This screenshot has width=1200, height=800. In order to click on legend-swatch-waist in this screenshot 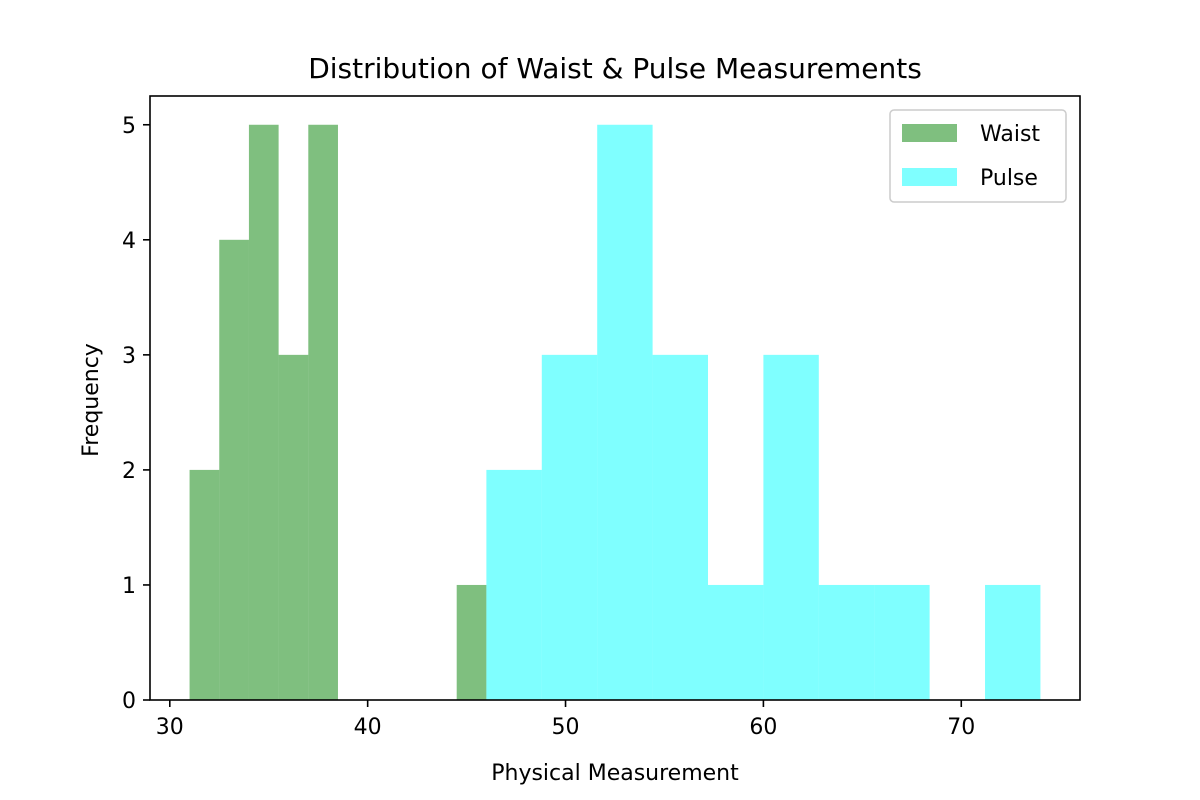, I will do `click(929, 133)`.